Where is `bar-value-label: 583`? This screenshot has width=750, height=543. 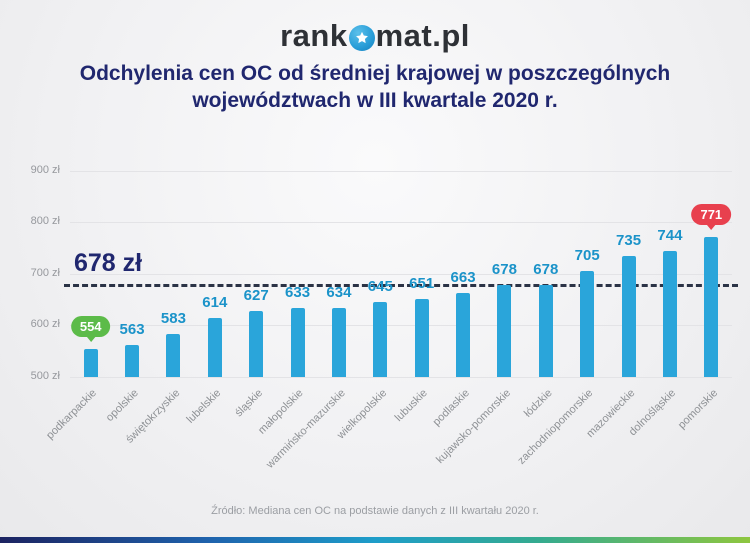 bar-value-label: 583 is located at coordinates (173, 319).